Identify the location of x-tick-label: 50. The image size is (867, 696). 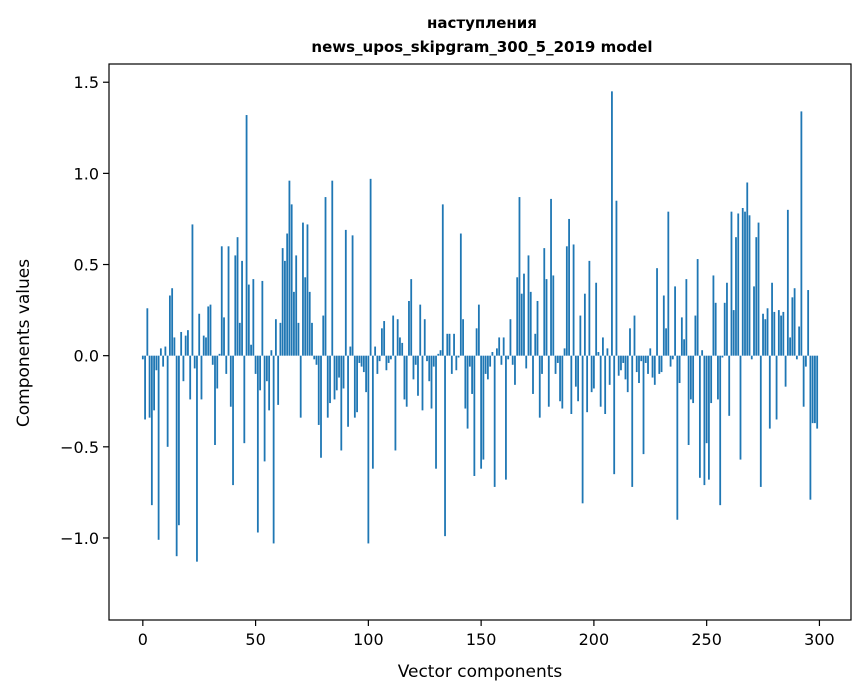
(255, 639).